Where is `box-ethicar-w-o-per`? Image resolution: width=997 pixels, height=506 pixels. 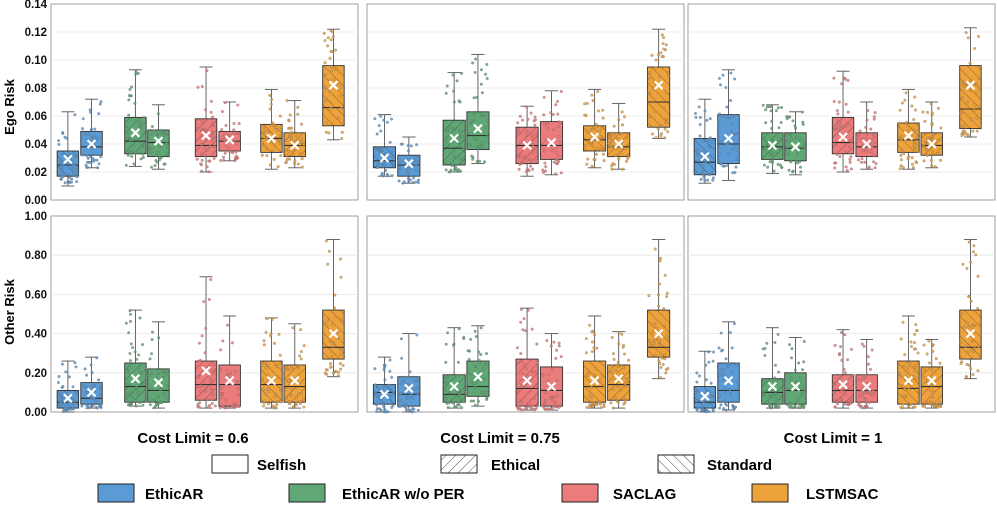 box-ethicar-w-o-per is located at coordinates (135, 358).